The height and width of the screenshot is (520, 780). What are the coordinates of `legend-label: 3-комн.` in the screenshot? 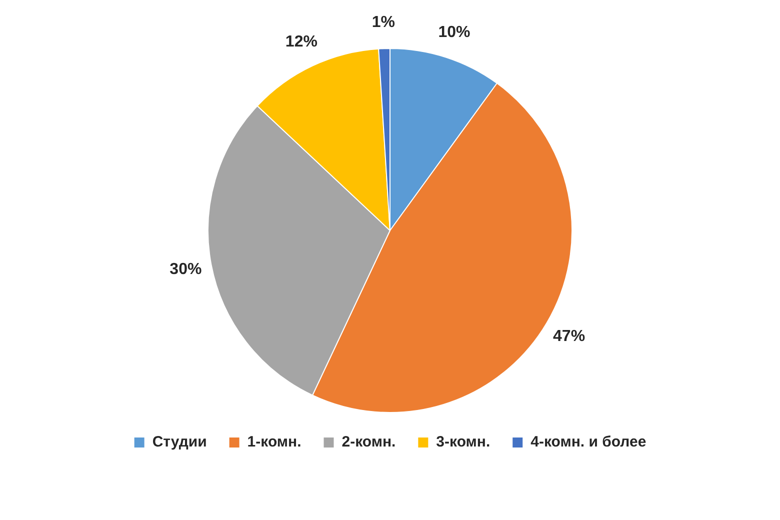 It's located at (463, 442).